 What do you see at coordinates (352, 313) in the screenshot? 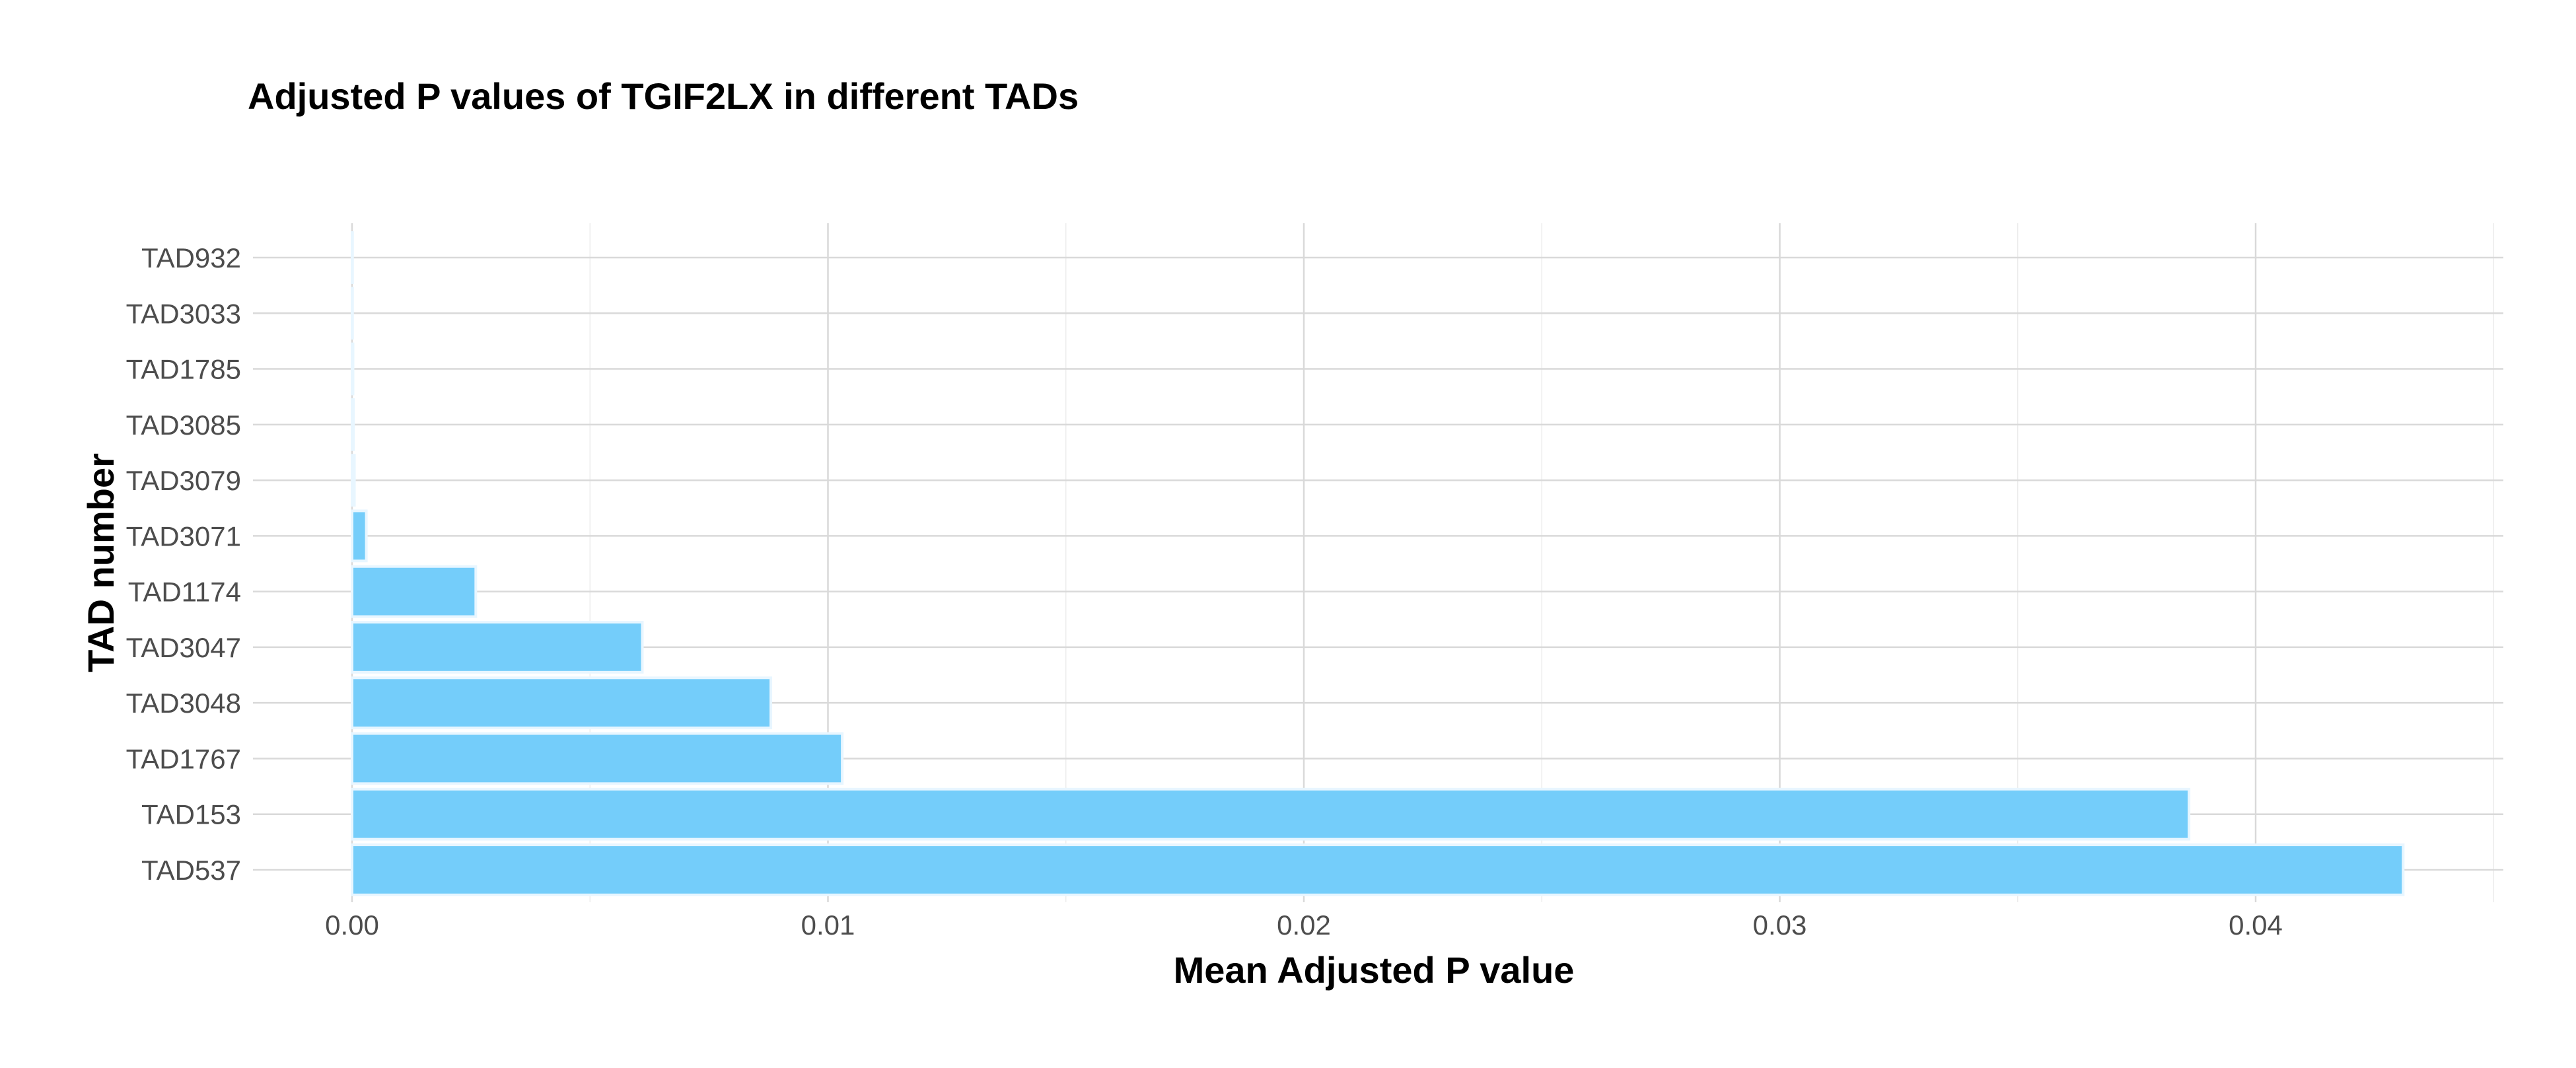
I see `bar-TAD3033` at bounding box center [352, 313].